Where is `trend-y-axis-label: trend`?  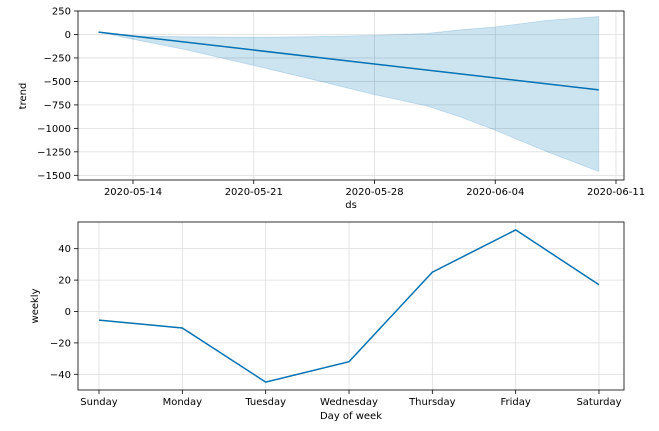
trend-y-axis-label: trend is located at coordinates (23, 96).